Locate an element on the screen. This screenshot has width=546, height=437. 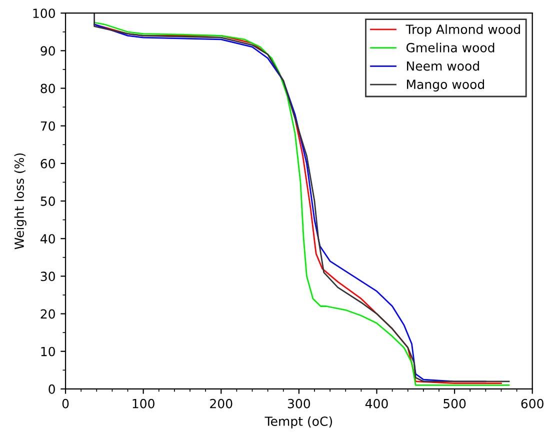
y-tick-label: 100 is located at coordinates (44, 13).